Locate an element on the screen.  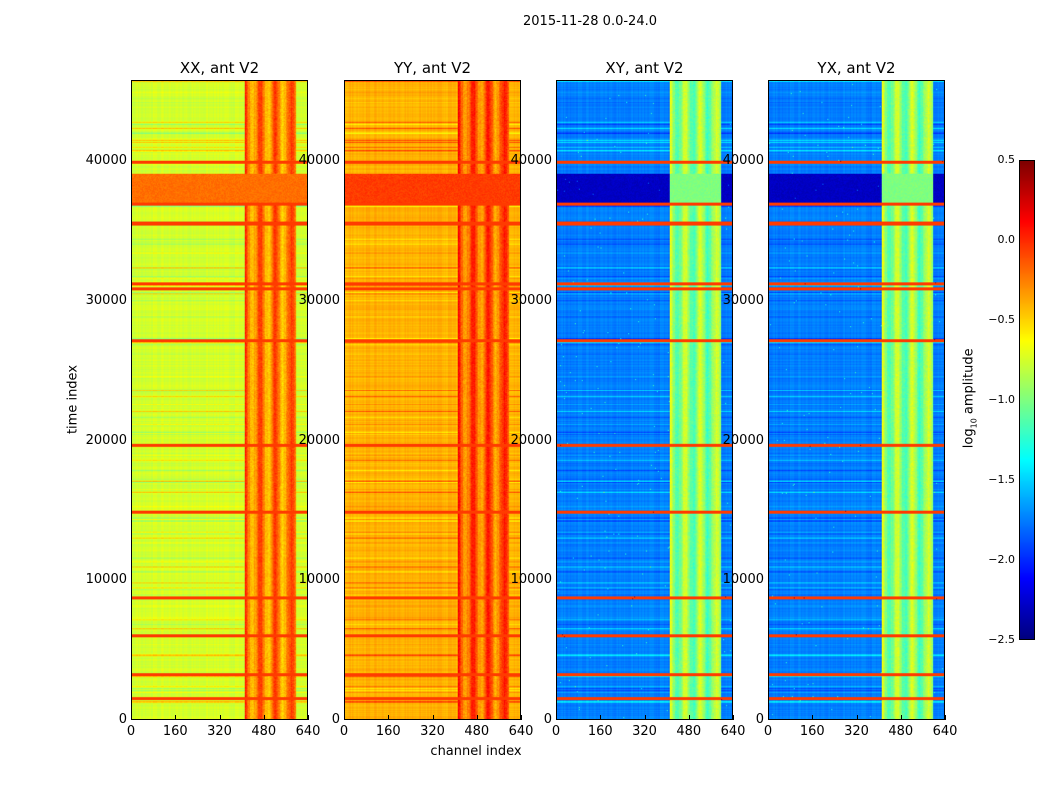
colorbar-tick-label: −2.0 is located at coordinates (1001, 559).